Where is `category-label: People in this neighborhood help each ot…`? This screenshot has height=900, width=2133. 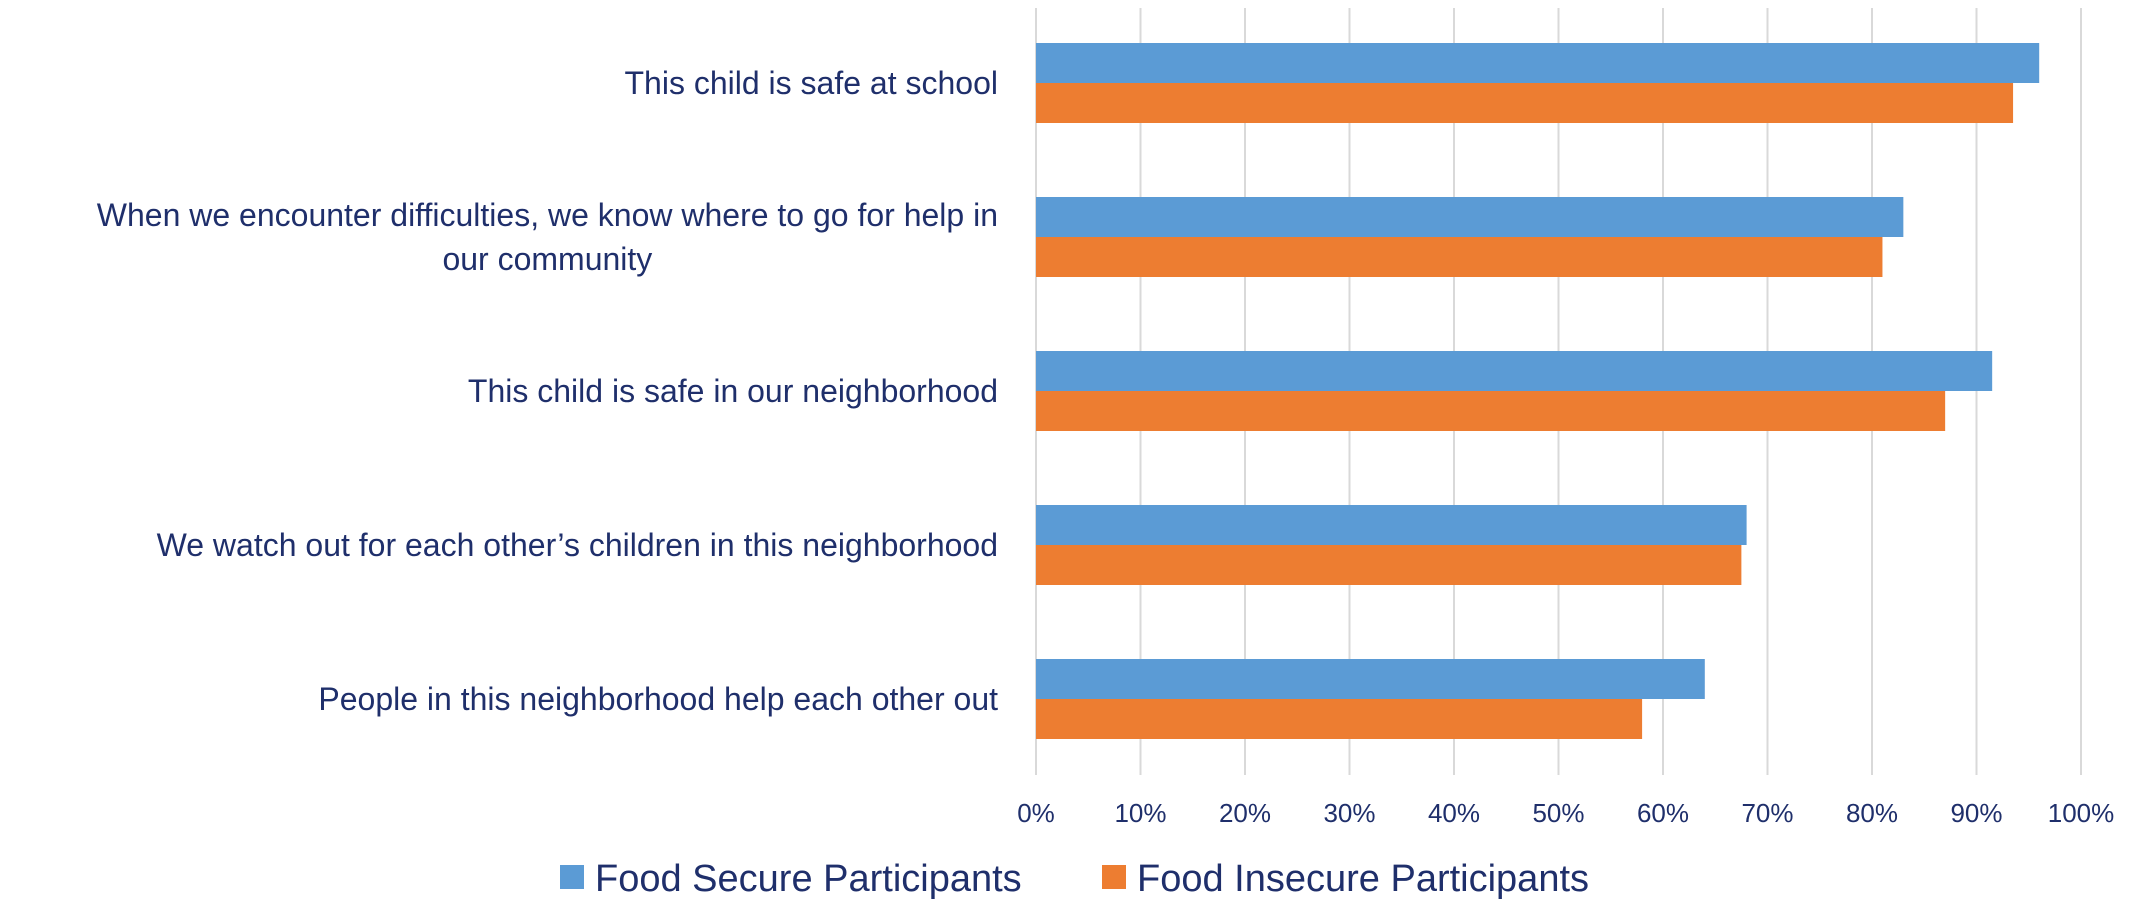
category-label: People in this neighborhood help each ot… is located at coordinates (658, 699).